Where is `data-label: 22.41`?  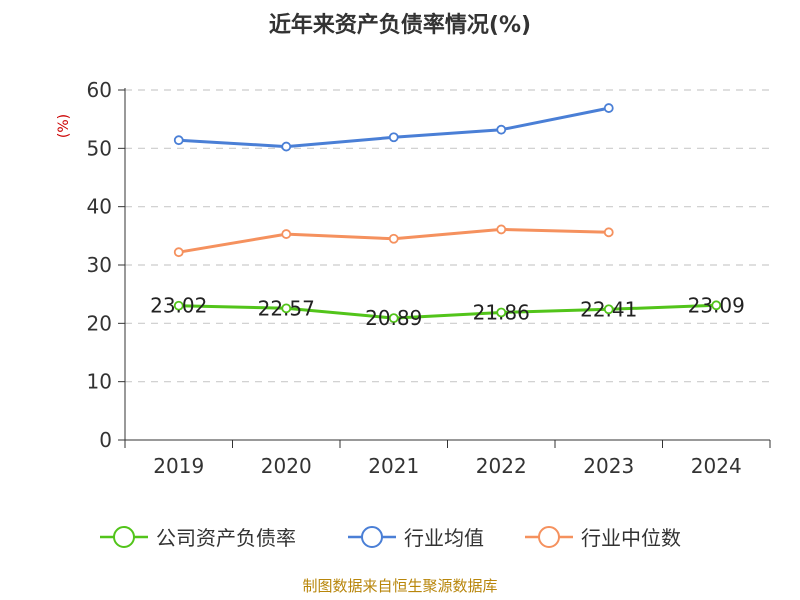 data-label: 22.41 is located at coordinates (608, 309).